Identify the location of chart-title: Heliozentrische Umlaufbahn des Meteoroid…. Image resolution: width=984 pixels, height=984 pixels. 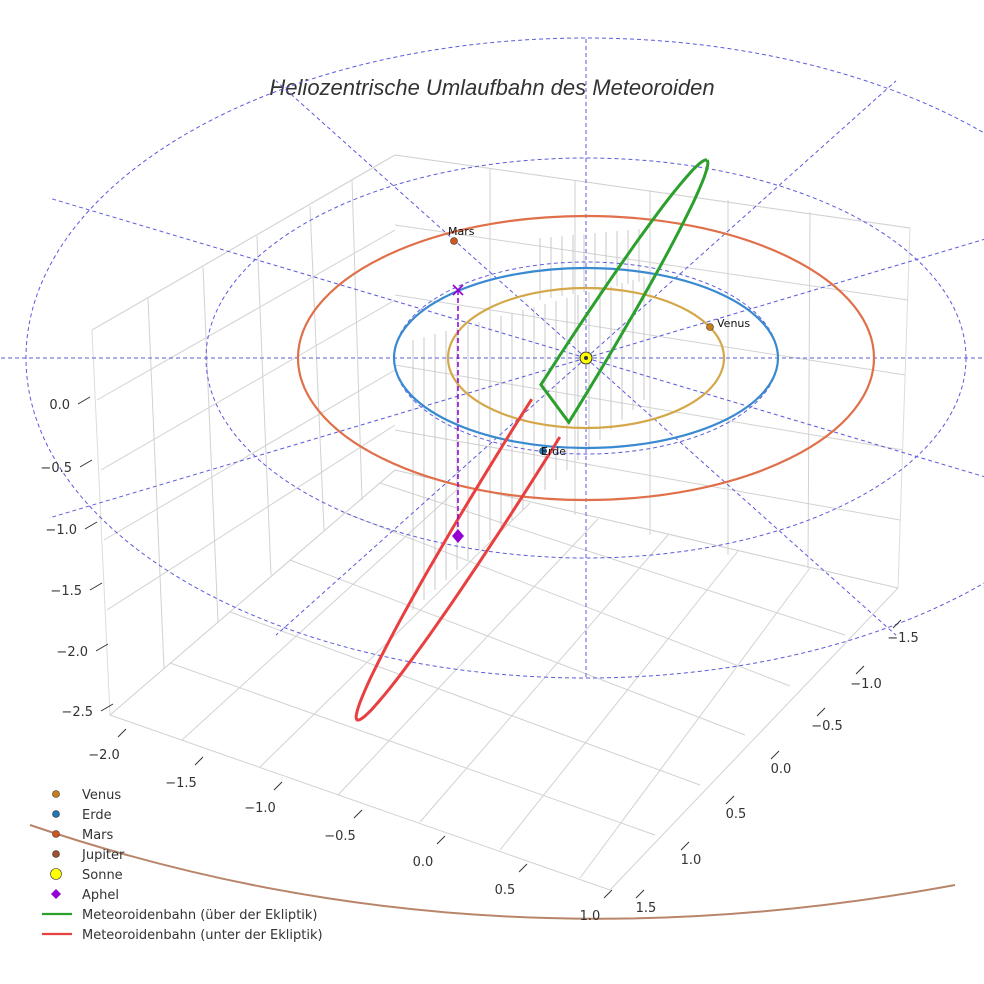
(491, 87).